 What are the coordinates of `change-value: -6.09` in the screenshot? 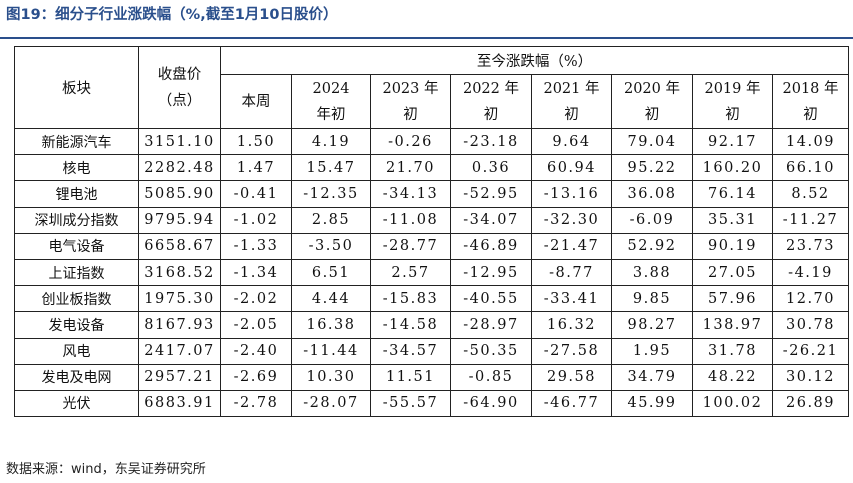 It's located at (652, 220).